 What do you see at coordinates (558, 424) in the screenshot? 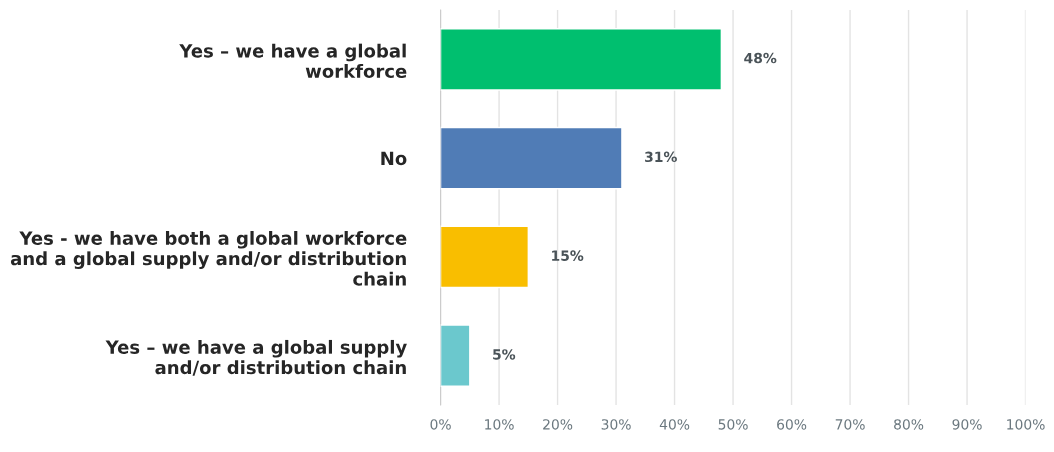
I see `x-tick-label: 20%` at bounding box center [558, 424].